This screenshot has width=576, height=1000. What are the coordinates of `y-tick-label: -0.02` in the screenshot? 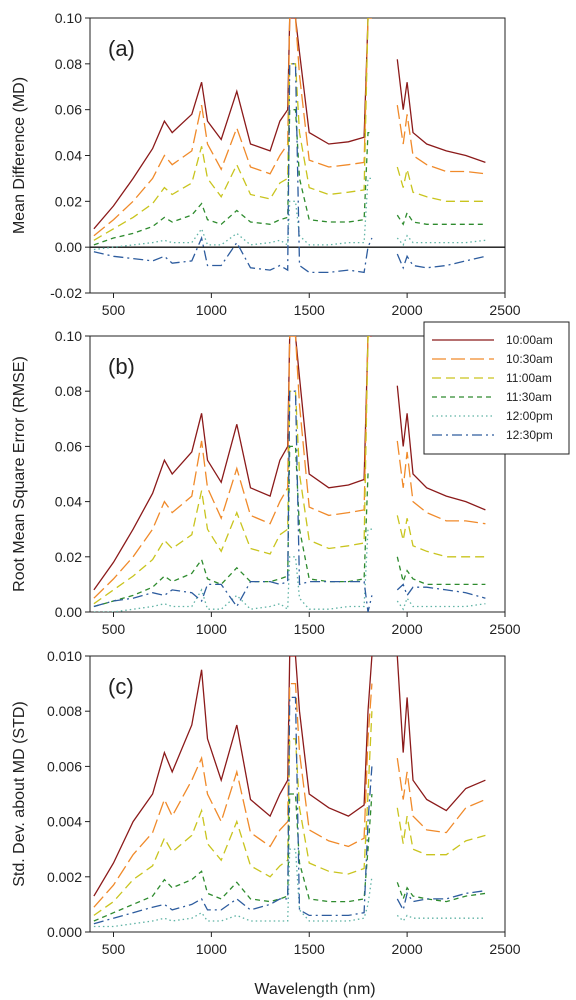 It's located at (66, 293).